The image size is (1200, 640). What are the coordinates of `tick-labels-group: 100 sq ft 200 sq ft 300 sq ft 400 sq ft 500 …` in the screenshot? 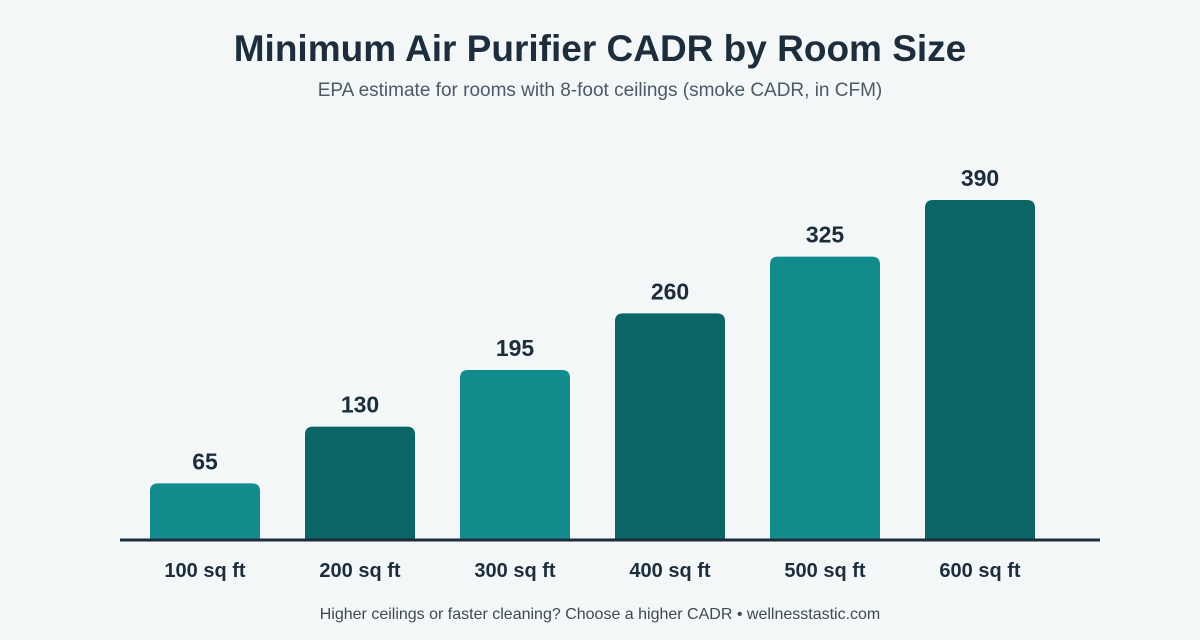 It's located at (592, 571).